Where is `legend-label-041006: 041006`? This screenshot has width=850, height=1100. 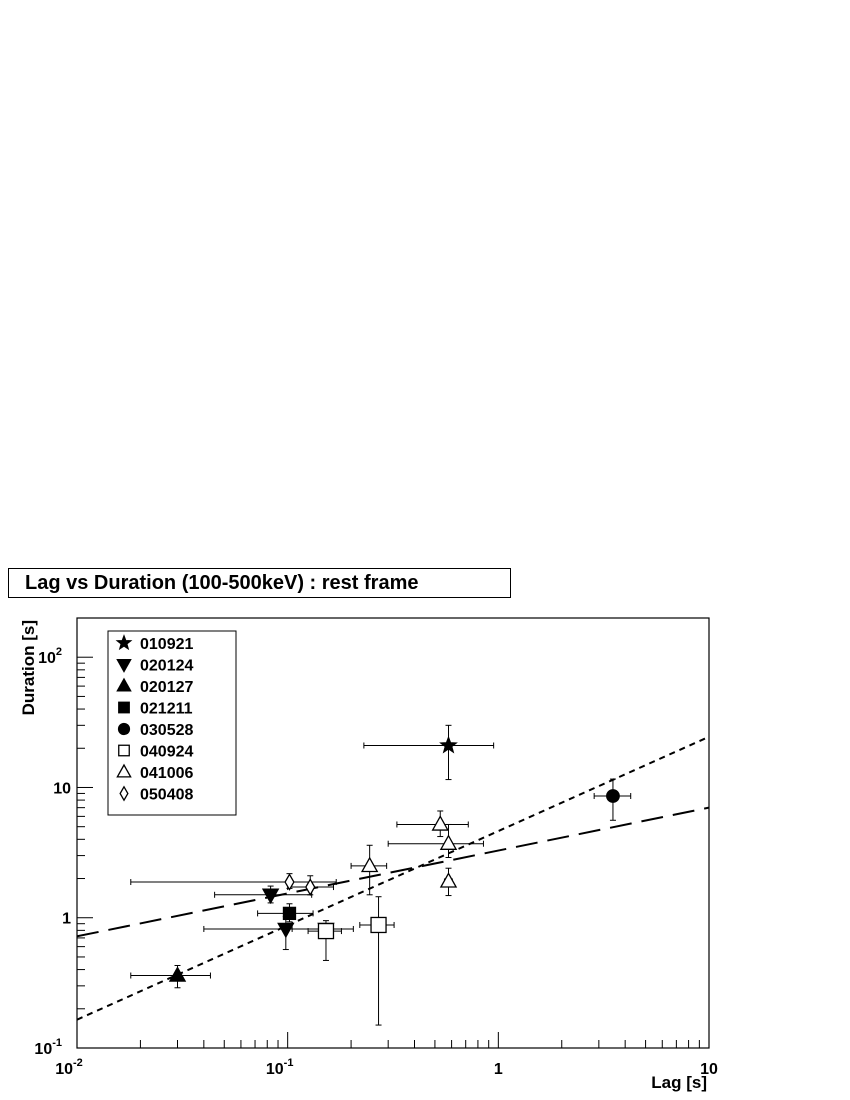 legend-label-041006: 041006 is located at coordinates (166, 773).